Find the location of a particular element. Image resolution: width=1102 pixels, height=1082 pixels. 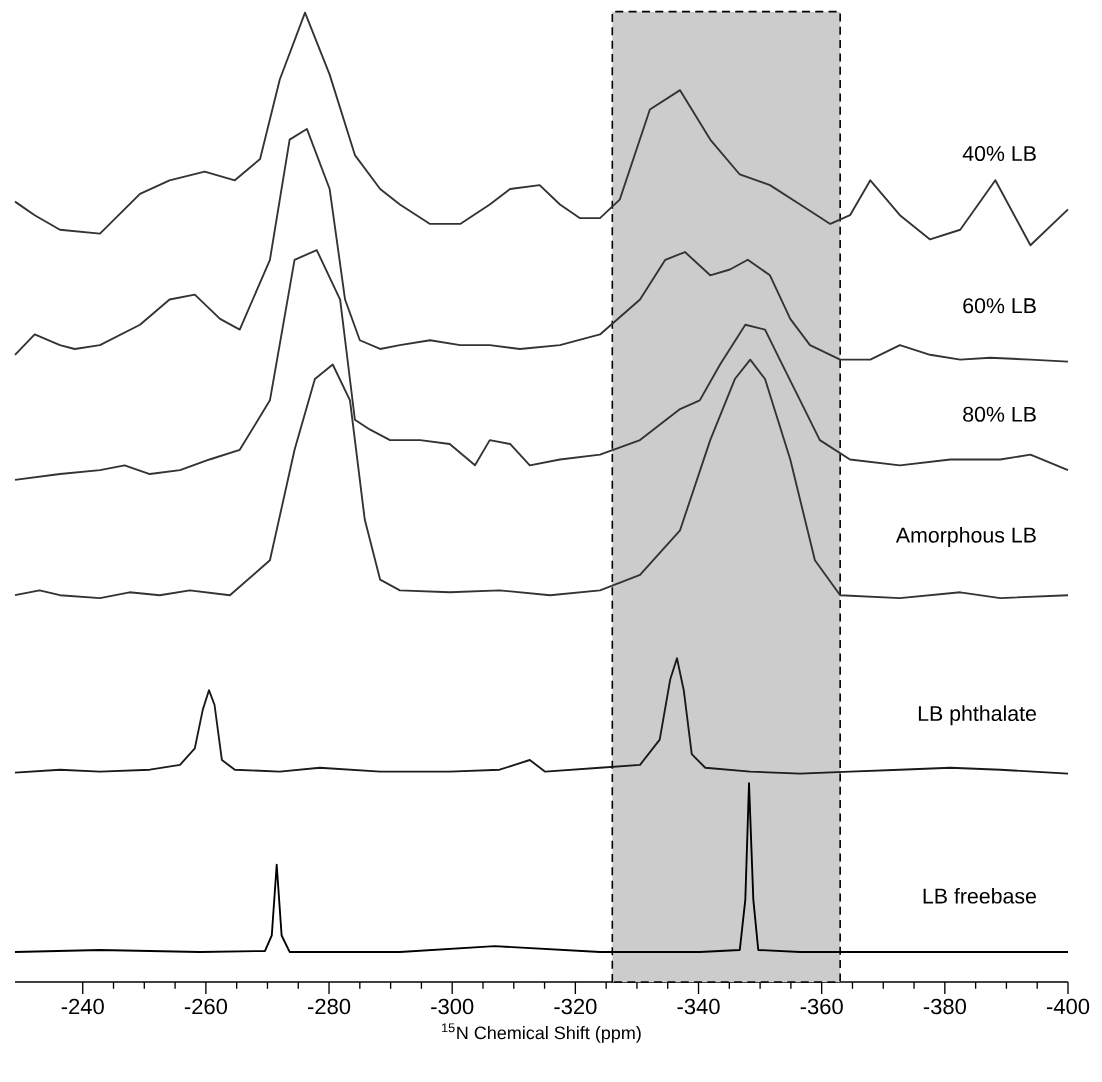

x-axis-title: $^{15}$N Chemical Shift (ppm) is located at coordinates (541, 1033).